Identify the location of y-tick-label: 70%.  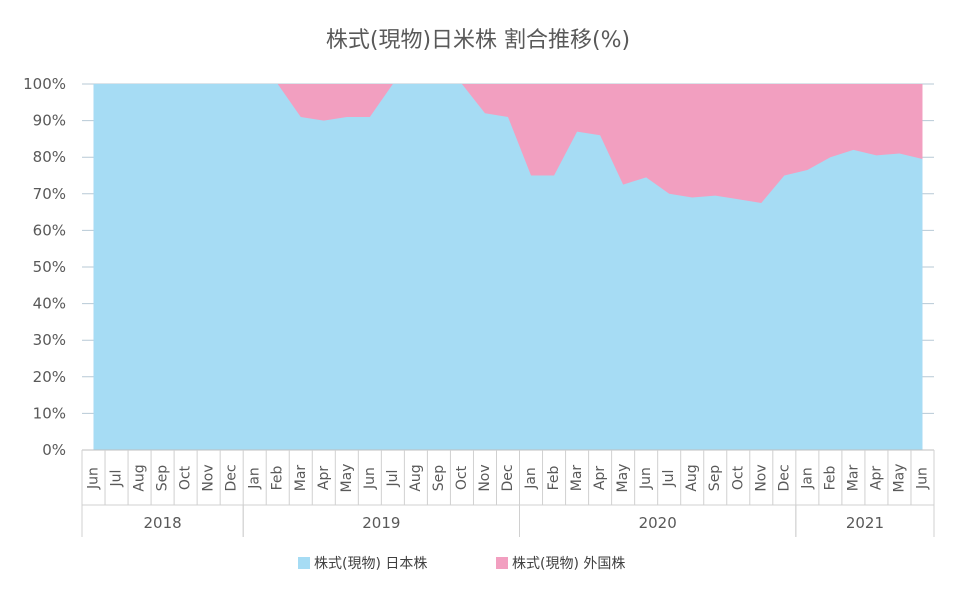
(49, 194).